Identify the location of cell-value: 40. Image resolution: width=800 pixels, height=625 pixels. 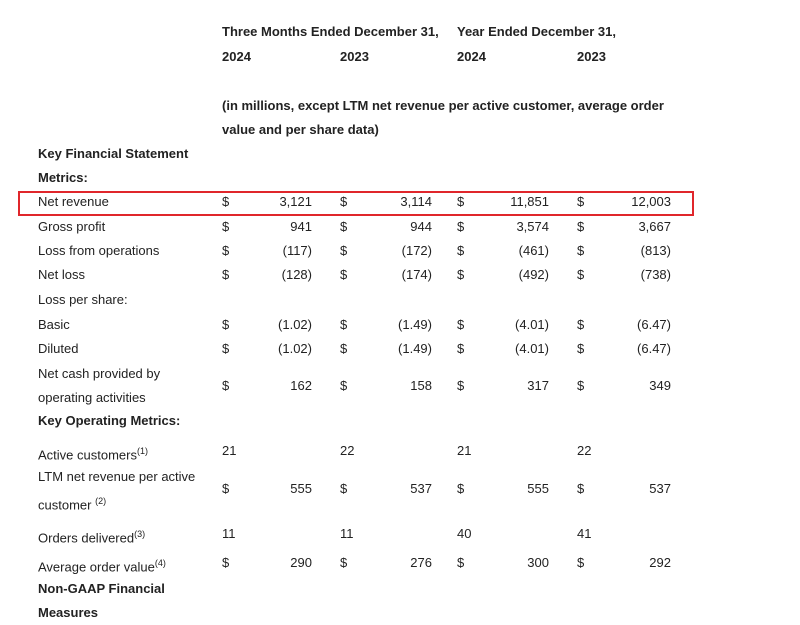
(464, 533).